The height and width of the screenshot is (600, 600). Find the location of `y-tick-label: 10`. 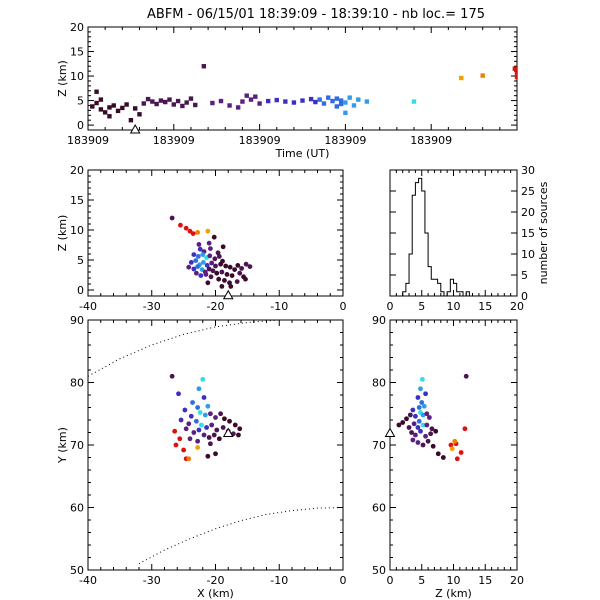

y-tick-label: 10 is located at coordinates (77, 76).